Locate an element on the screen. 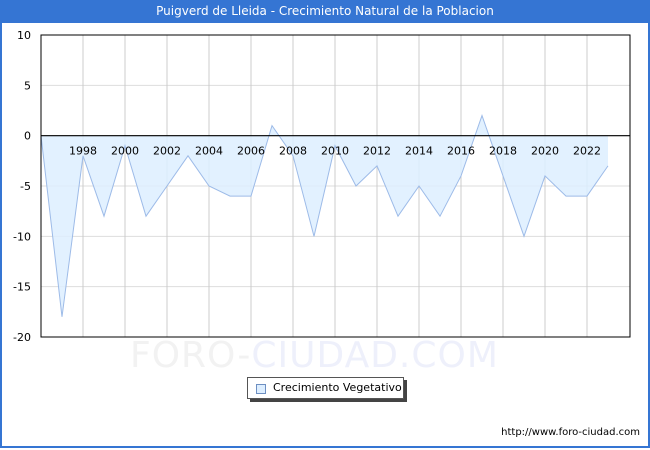 The width and height of the screenshot is (650, 450). watermark: FORO-CIUDAD.COM is located at coordinates (314, 355).